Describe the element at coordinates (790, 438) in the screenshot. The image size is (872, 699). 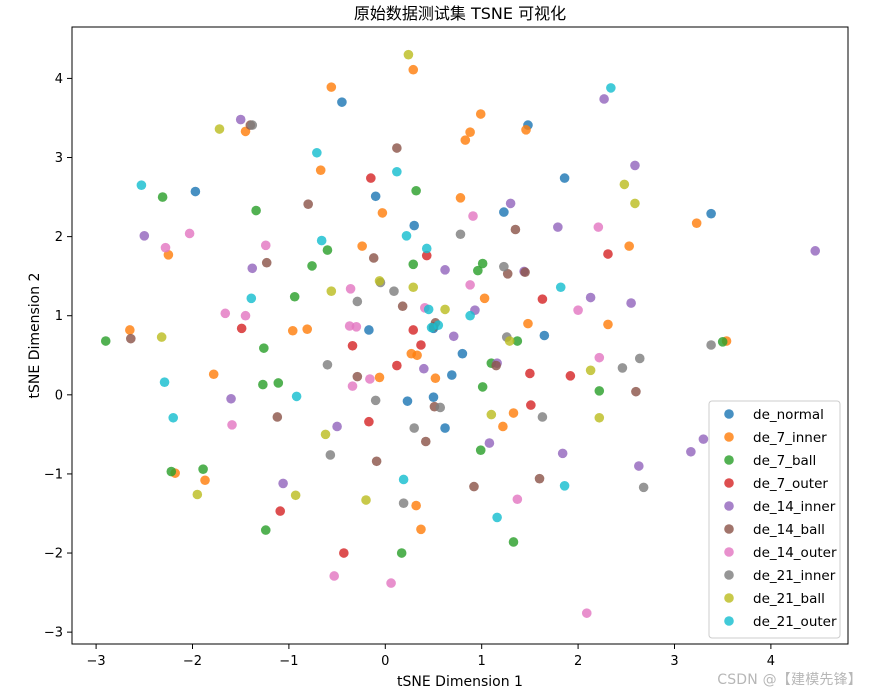
I see `legend-label-de_7_inner: de_7_inner` at that location.